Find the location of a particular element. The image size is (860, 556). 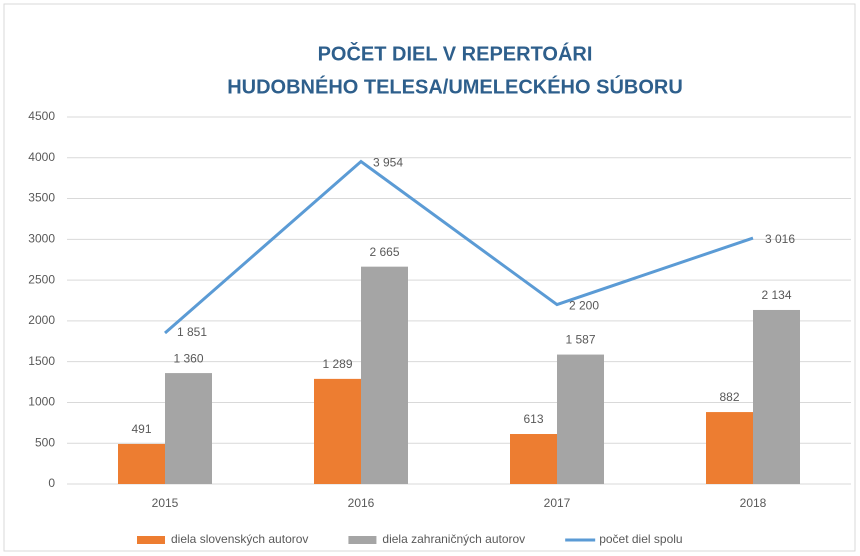

data-label: 613 is located at coordinates (533, 419).